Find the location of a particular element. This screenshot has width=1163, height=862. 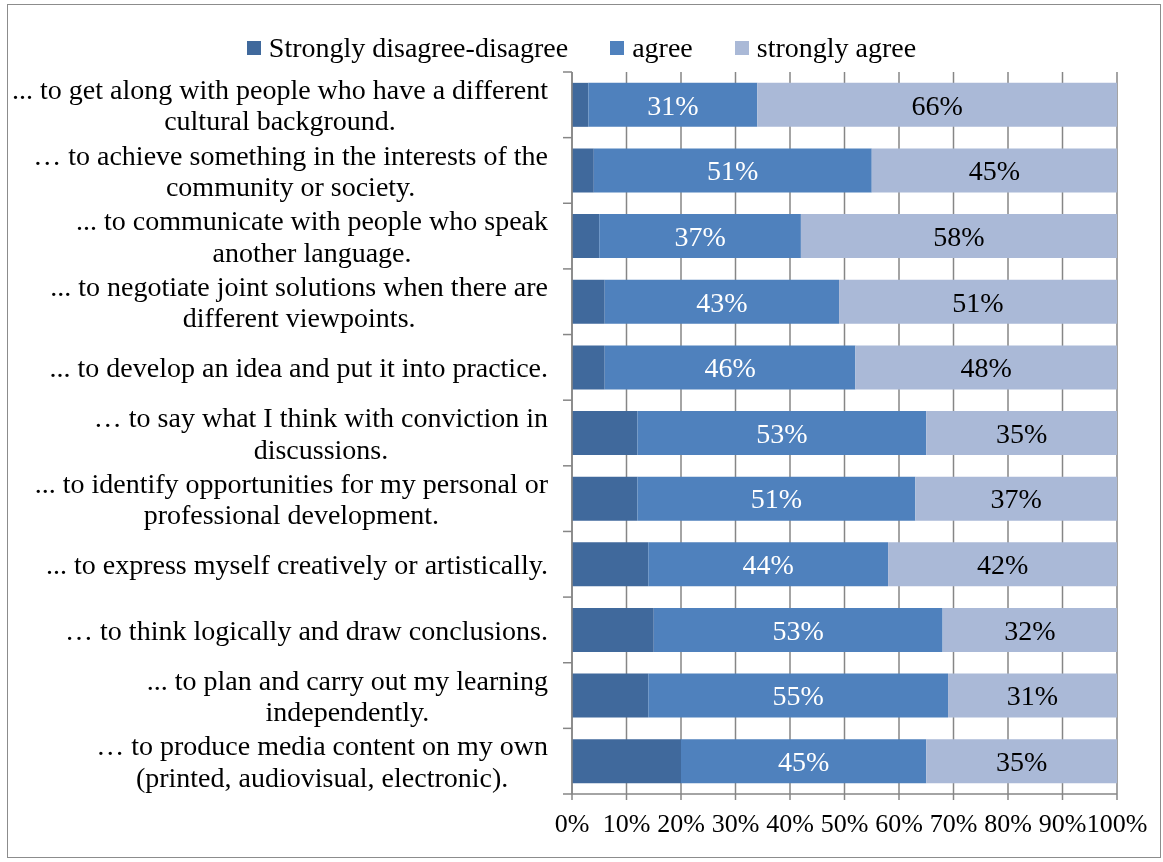

y-tick-label: ... to communicate with people who speak another language. is located at coordinates (312, 236).